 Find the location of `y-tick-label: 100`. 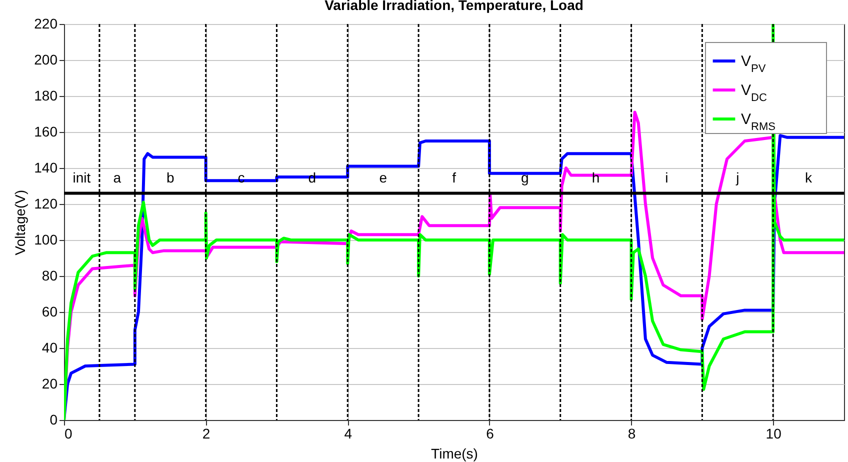

y-tick-label: 100 is located at coordinates (46, 240).